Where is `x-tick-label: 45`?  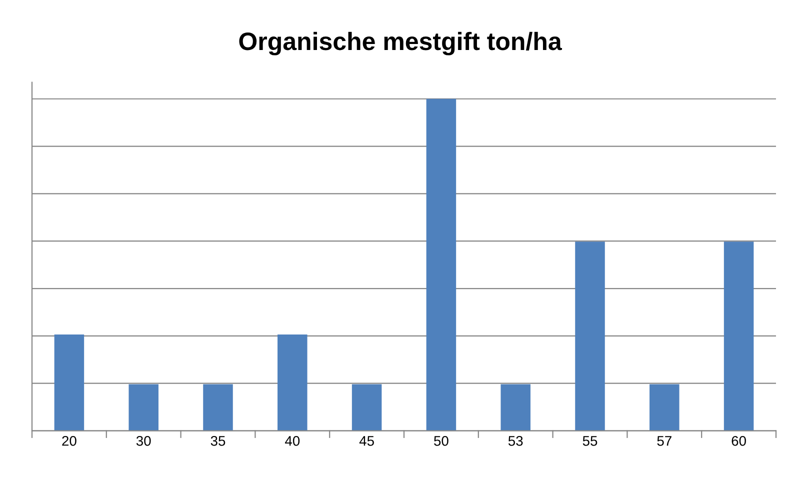
x-tick-label: 45 is located at coordinates (366, 441).